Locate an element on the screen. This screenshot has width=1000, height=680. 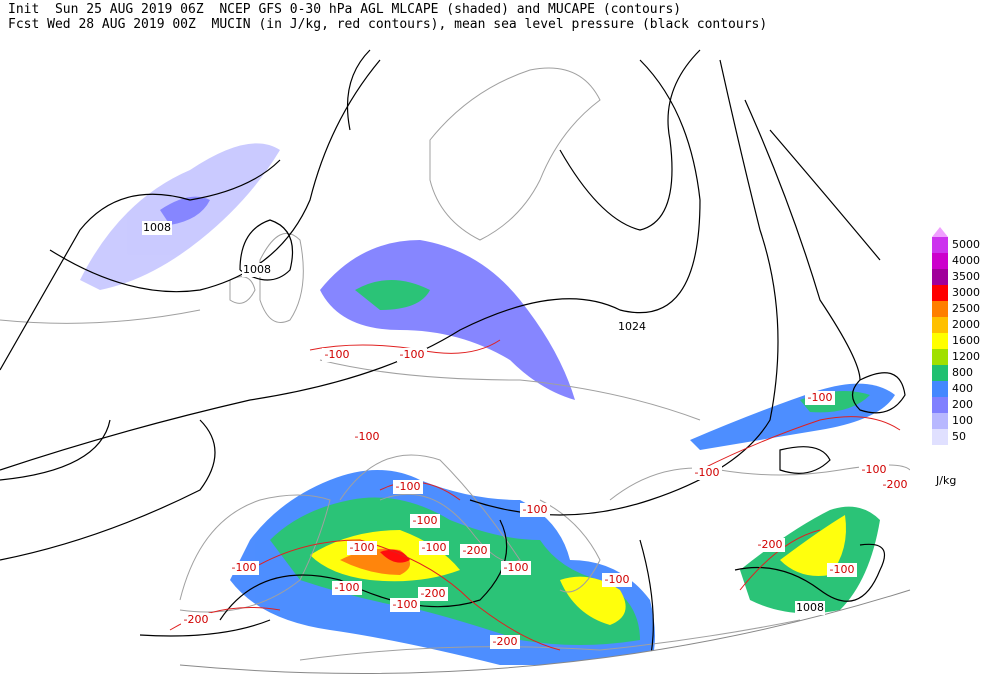
colorbar-unit: J/kg is located at coordinates (945, 480).